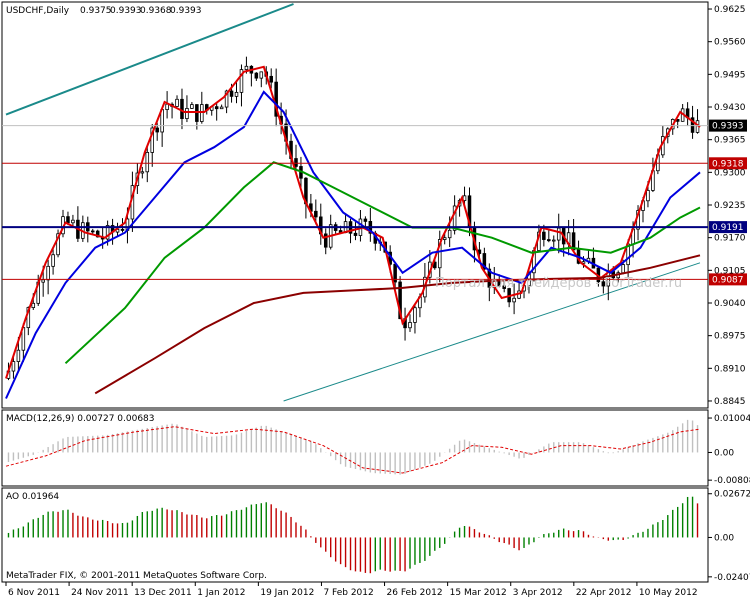  Describe the element at coordinates (96, 11) in the screenshot. I see `ohlc-open: 0.9375` at that location.